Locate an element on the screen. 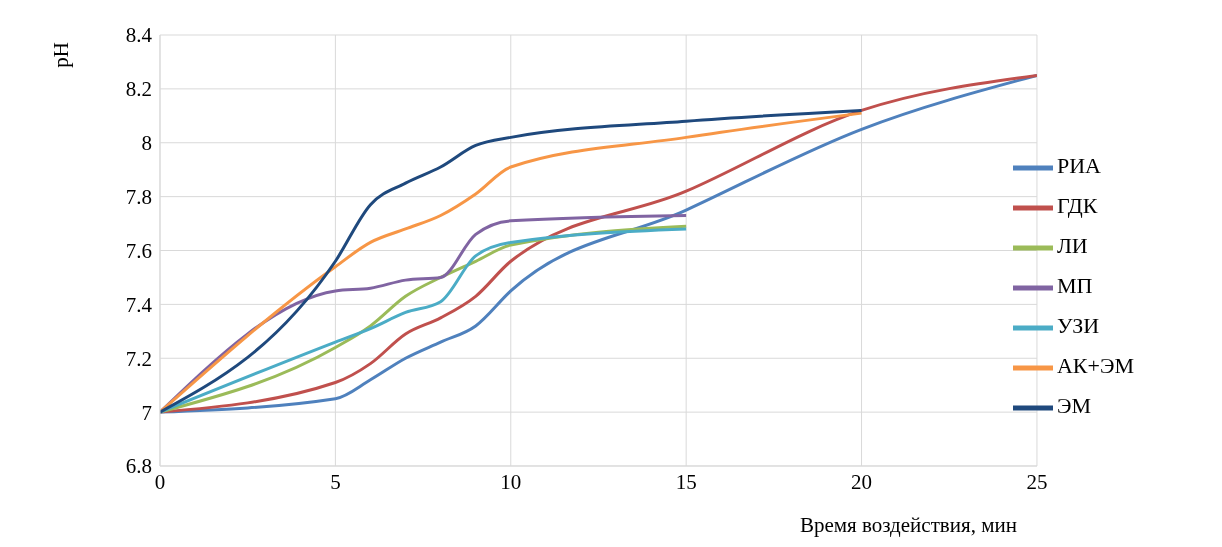 This screenshot has height=547, width=1222. x-tick-label: 10 is located at coordinates (511, 481).